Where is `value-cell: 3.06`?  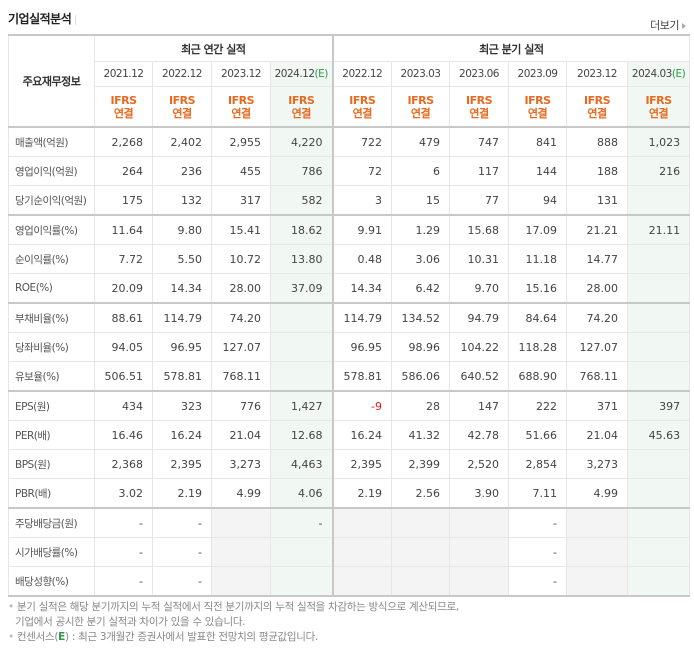 value-cell: 3.06 is located at coordinates (421, 259).